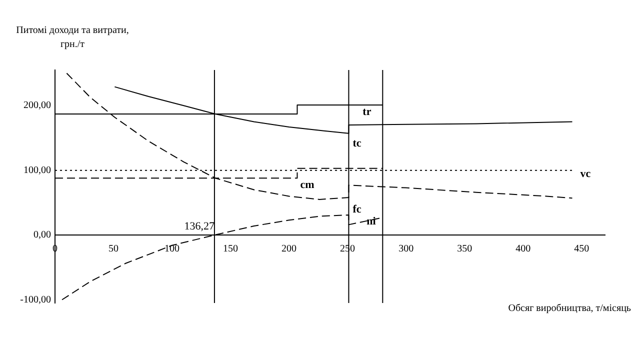  What do you see at coordinates (367, 112) in the screenshot?
I see `series-label: tr` at bounding box center [367, 112].